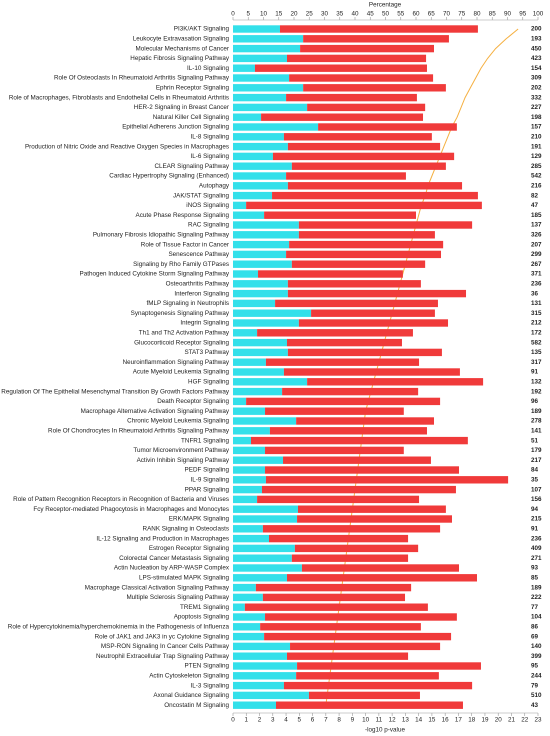 The width and height of the screenshot is (550, 736). Describe the element at coordinates (447, 14) in the screenshot. I see `x-tick-label: 70` at that location.